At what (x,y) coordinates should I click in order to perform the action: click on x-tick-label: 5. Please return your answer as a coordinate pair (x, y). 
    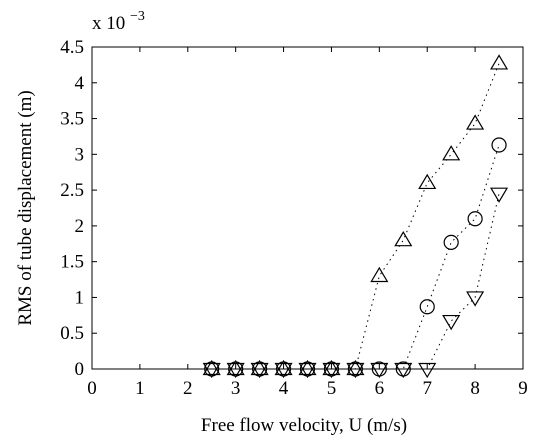
    Looking at the image, I should click on (332, 388).